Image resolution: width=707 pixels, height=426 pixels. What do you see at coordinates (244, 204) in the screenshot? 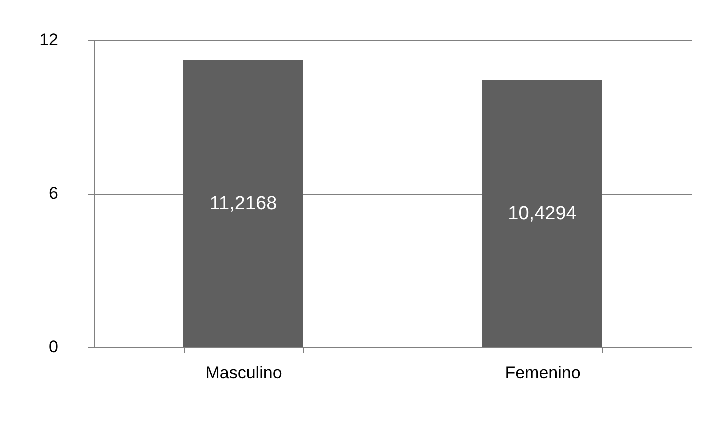
I see `data-label: 11,2168` at bounding box center [244, 204].